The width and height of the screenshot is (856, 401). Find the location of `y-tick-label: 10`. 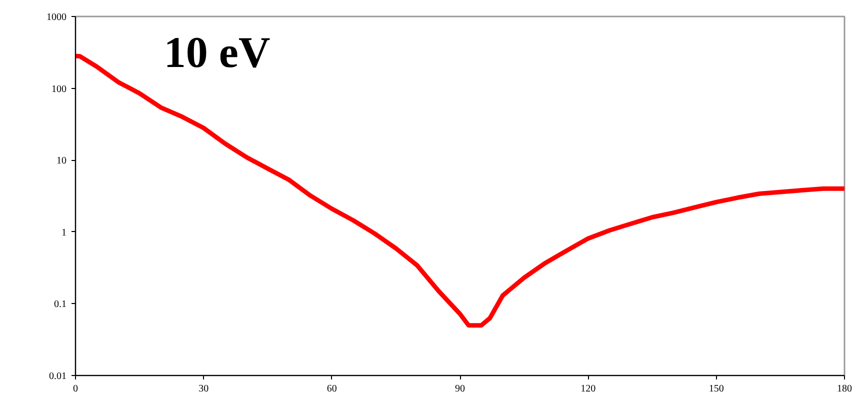

y-tick-label: 10 is located at coordinates (61, 161).